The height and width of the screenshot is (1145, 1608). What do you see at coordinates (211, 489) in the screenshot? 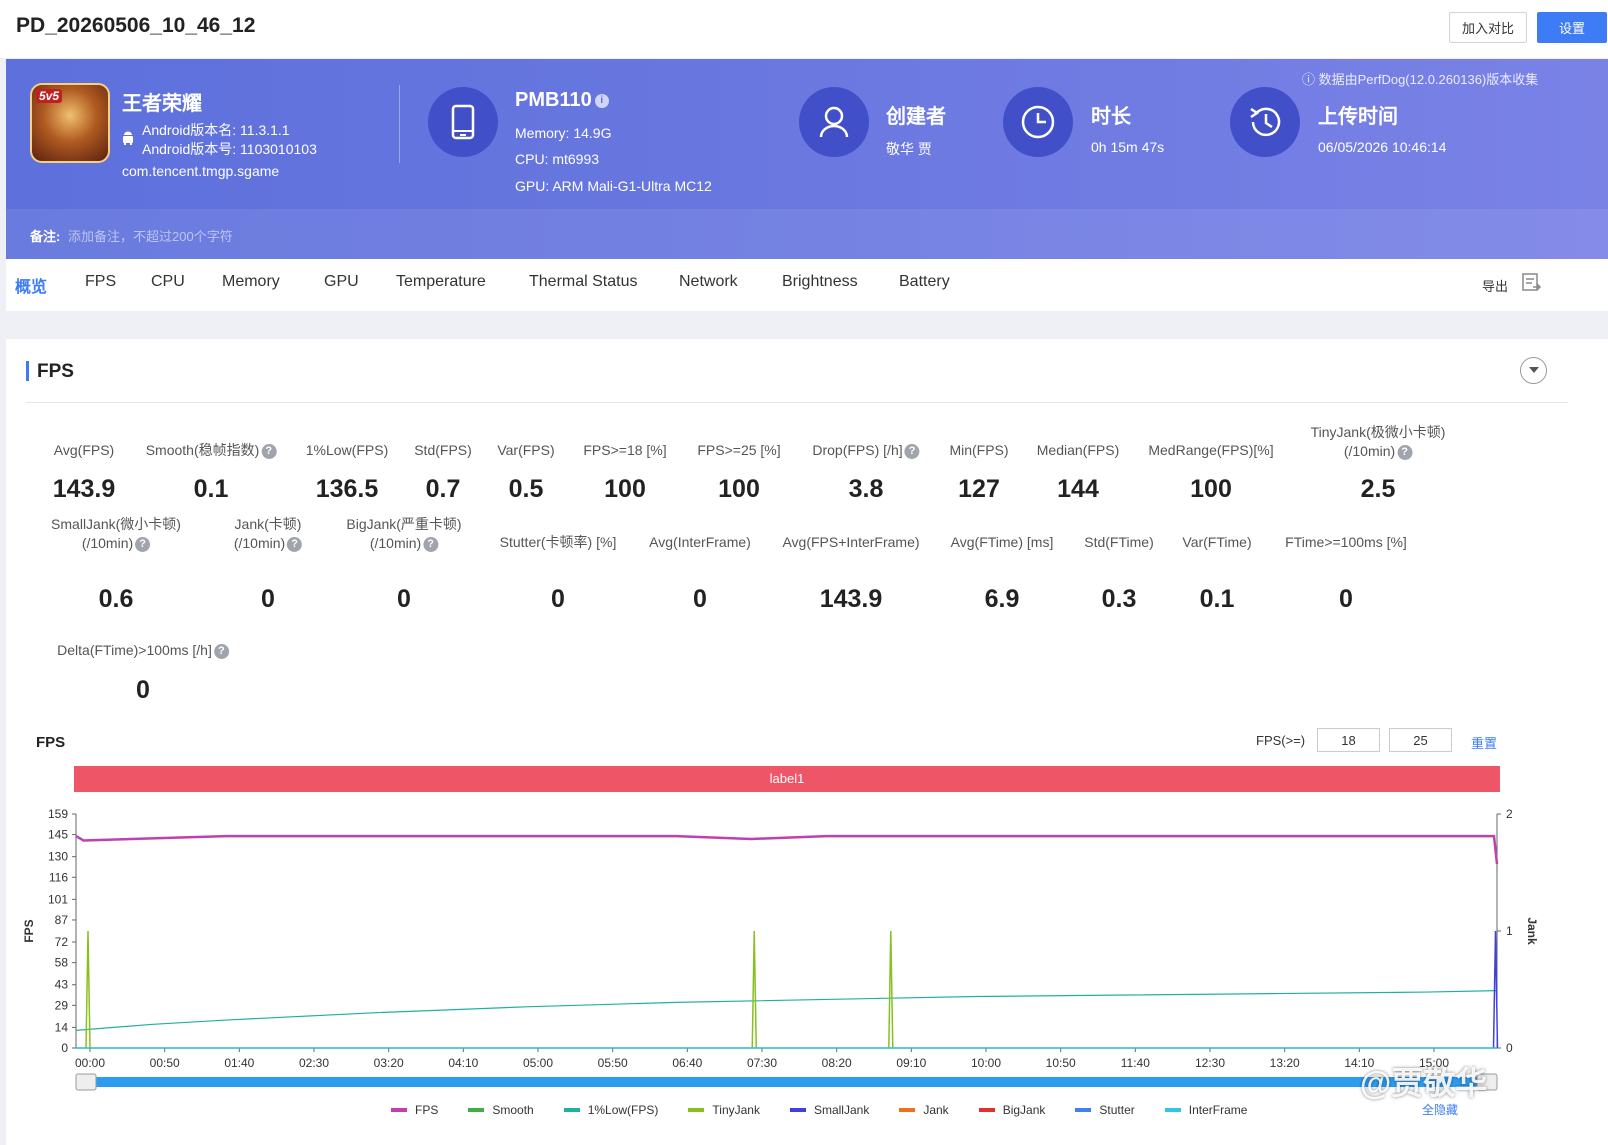
I see `metric-value: 0.1` at bounding box center [211, 489].